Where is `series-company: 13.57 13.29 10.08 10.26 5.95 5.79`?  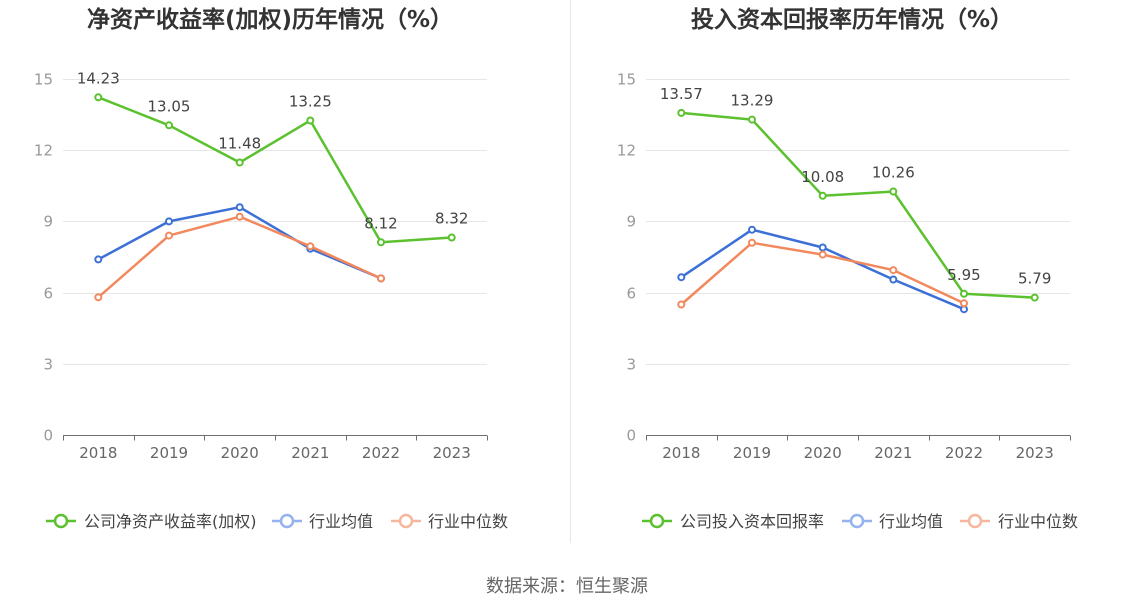 series-company: 13.57 13.29 10.08 10.26 5.95 5.79 is located at coordinates (855, 193).